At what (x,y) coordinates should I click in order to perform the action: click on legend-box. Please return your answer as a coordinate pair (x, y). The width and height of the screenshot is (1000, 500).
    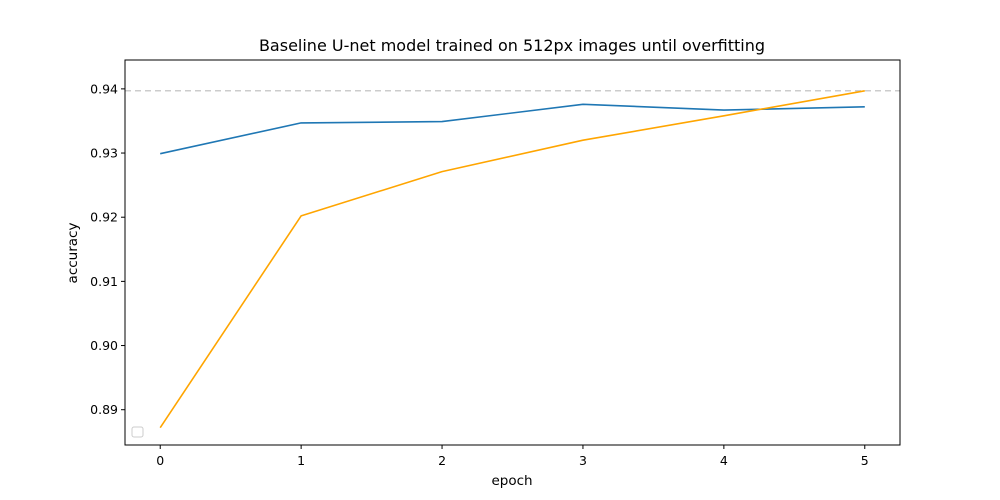
    Looking at the image, I should click on (137, 432).